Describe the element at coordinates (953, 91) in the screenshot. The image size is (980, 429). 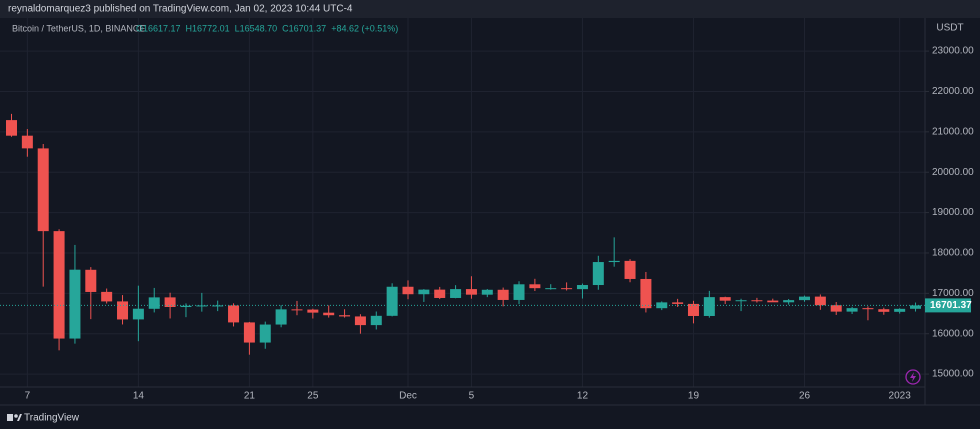
I see `y-tick-label: 22000.00` at that location.